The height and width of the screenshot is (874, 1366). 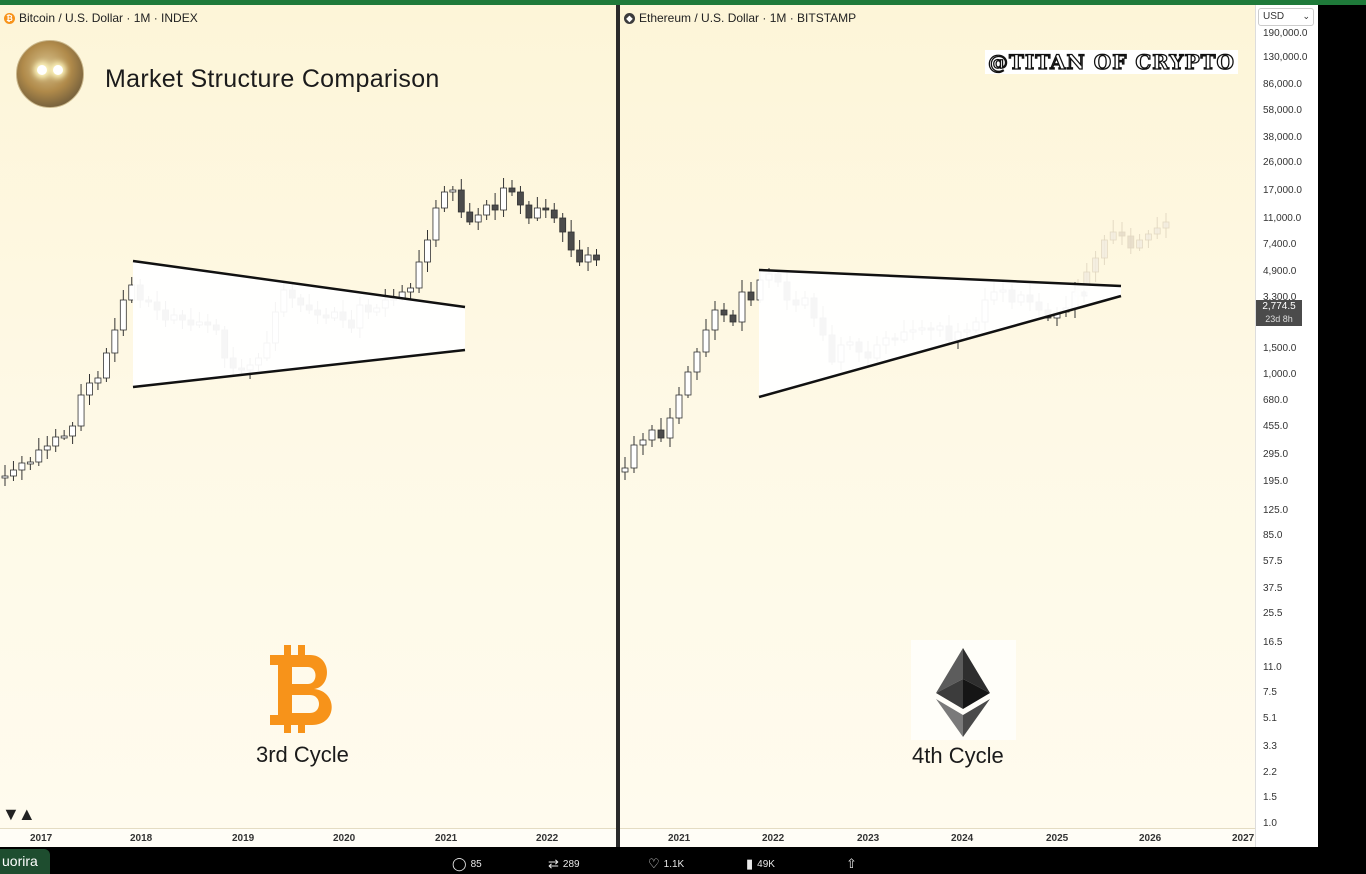 What do you see at coordinates (1273, 642) in the screenshot?
I see `price-axis-label: 16.5` at bounding box center [1273, 642].